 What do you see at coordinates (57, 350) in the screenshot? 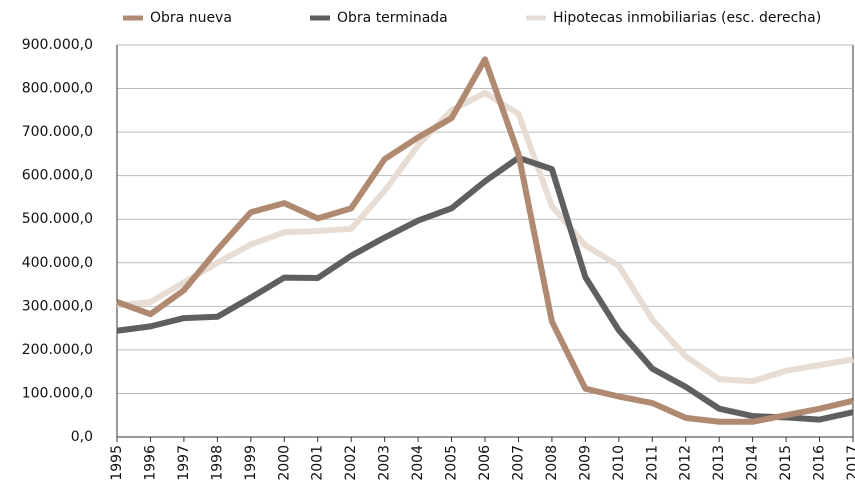
I see `y-tick-label: 200.000,0` at bounding box center [57, 350].